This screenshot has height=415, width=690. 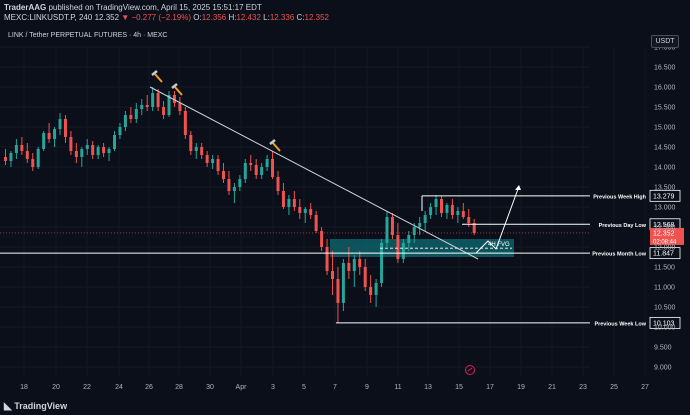 I want to click on date-tick: 28, so click(x=179, y=387).